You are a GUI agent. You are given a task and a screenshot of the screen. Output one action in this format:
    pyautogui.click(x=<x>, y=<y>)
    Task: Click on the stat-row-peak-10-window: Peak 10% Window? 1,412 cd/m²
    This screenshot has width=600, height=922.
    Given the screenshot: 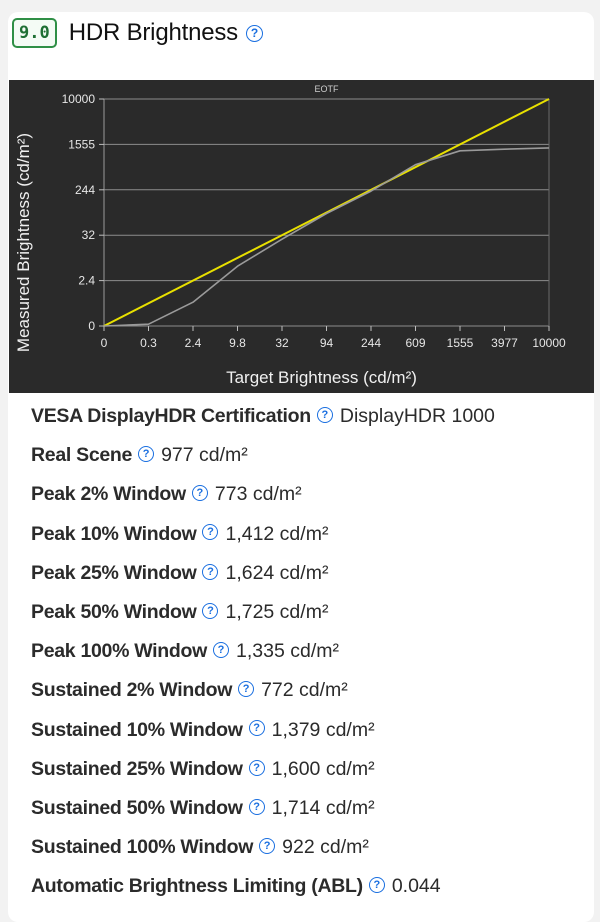 What is the action you would take?
    pyautogui.click(x=179, y=534)
    